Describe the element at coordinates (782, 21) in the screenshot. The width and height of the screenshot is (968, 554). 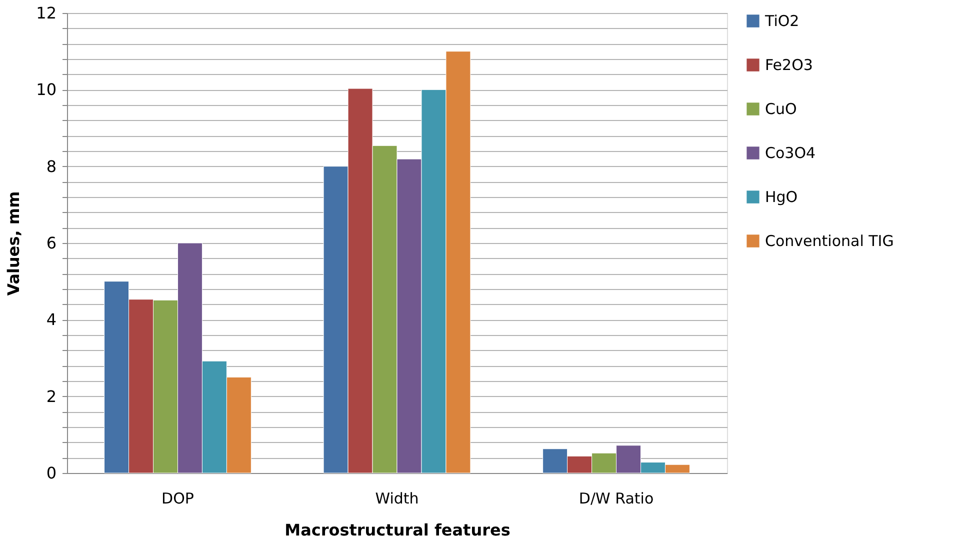
I see `legend-label: TiO2` at that location.